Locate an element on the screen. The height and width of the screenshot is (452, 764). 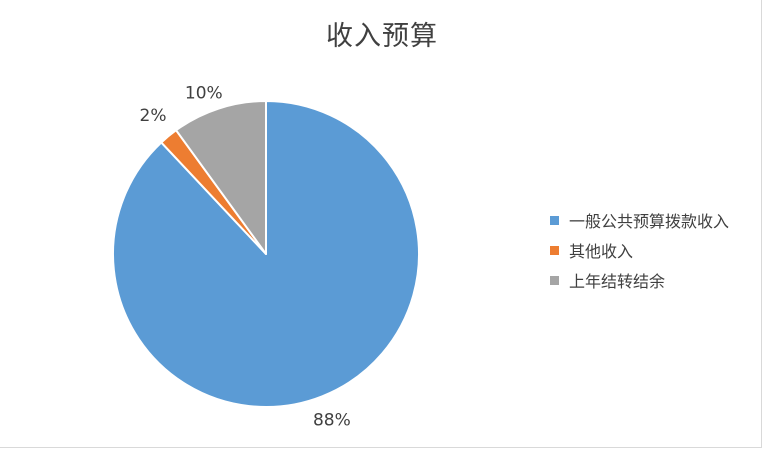
legend-swatch-other-income is located at coordinates (554, 250).